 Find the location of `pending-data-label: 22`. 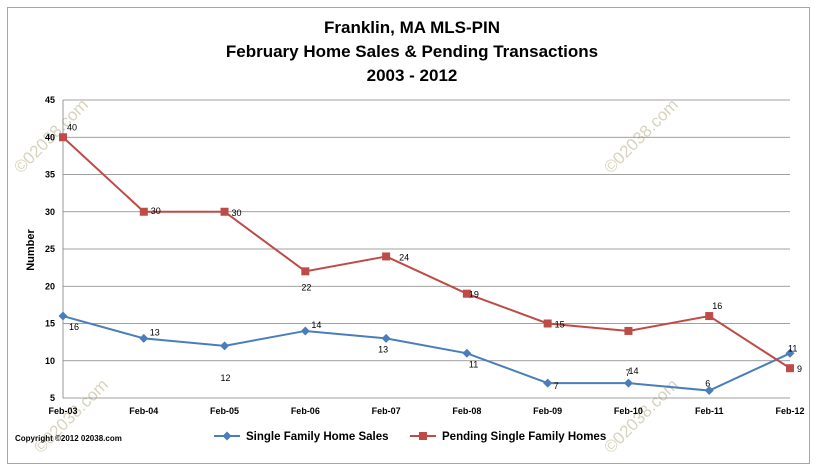

pending-data-label: 22 is located at coordinates (306, 287).